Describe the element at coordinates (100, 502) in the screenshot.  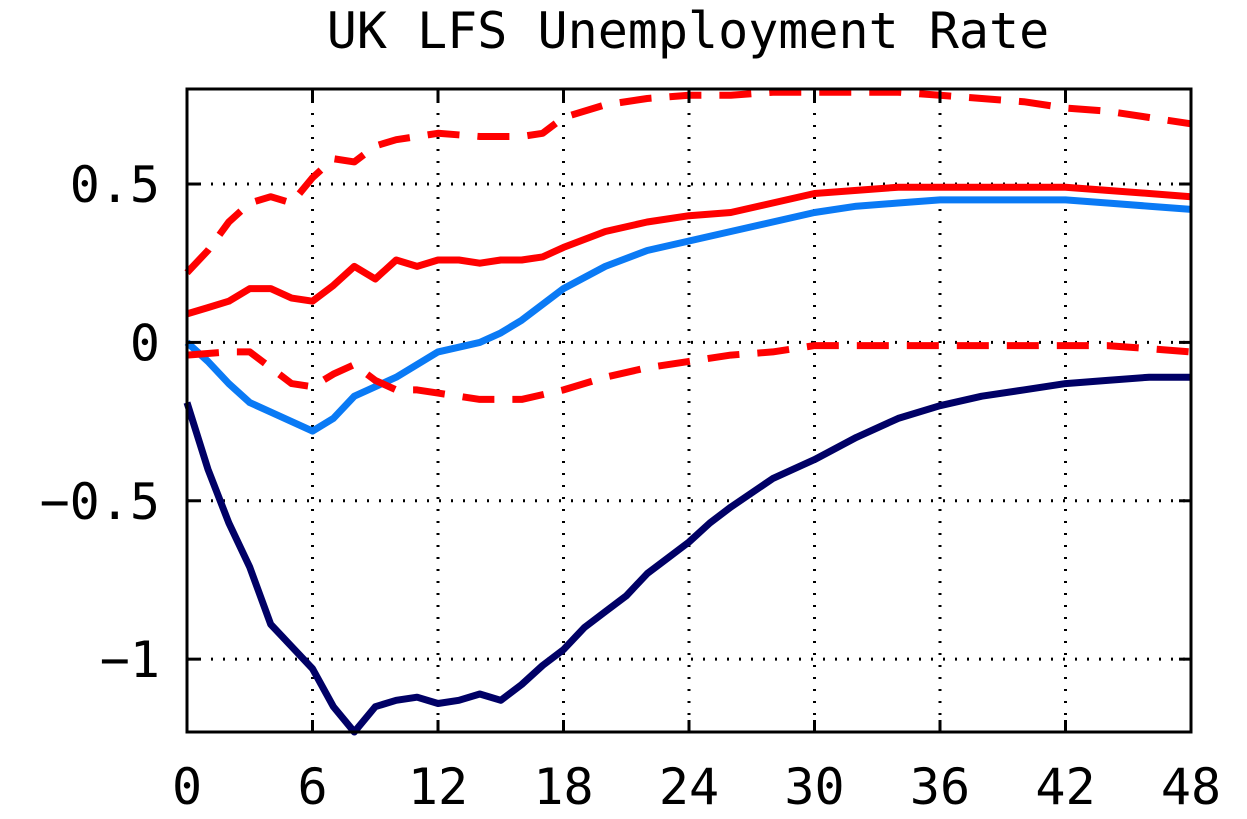
I see `y-tick-label: −0.5` at that location.